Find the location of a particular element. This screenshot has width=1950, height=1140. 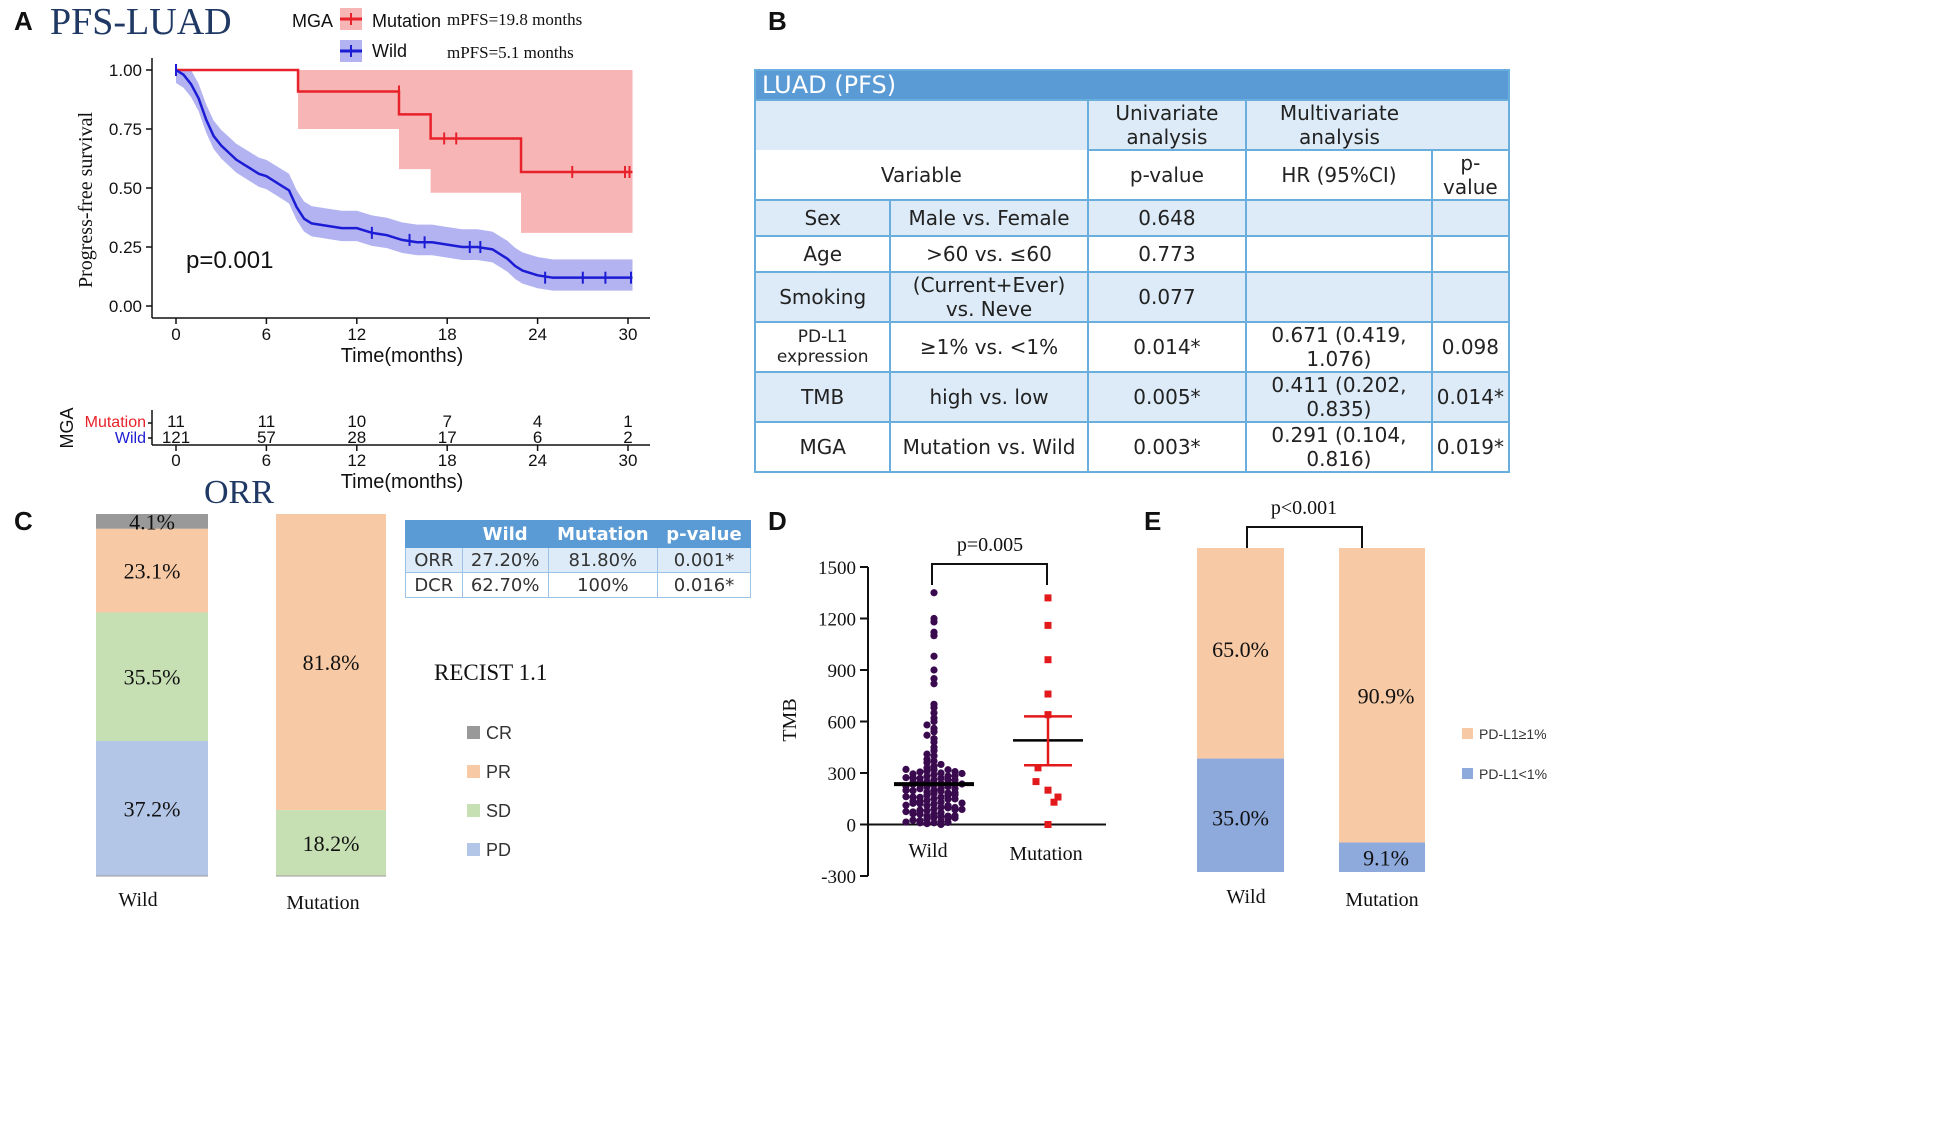

orr-table-header: Wild is located at coordinates (505, 534).